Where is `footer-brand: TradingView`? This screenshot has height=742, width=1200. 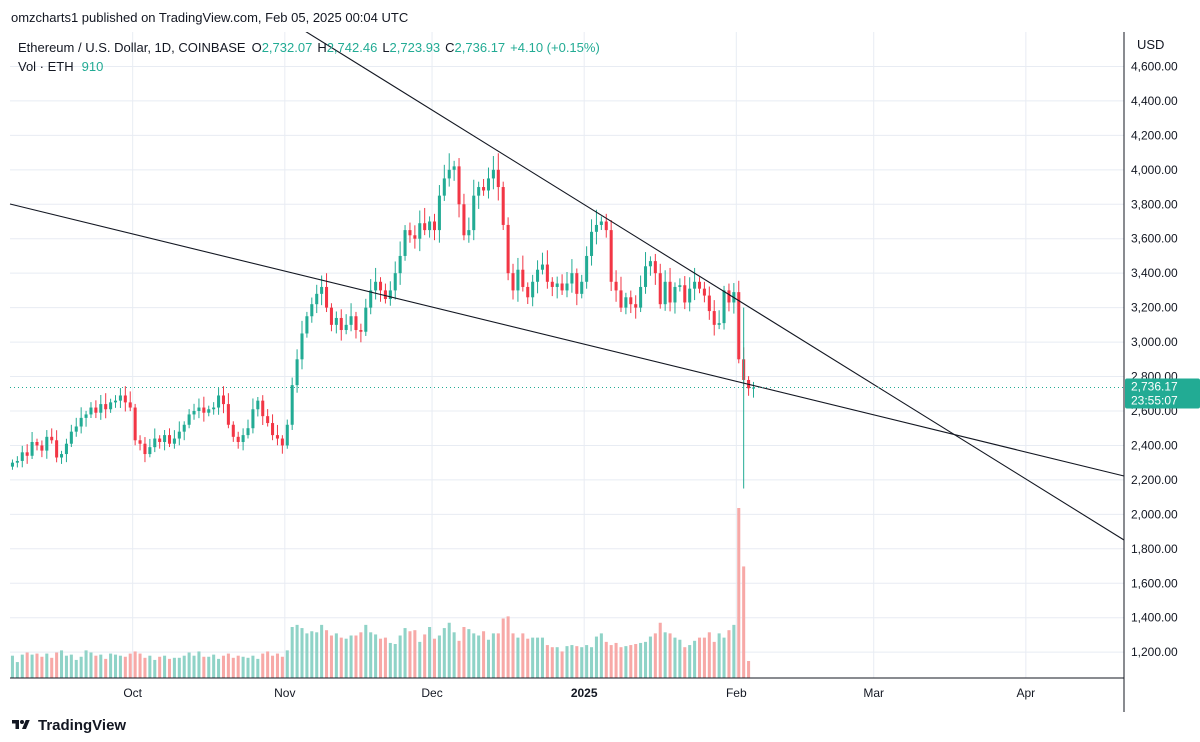
footer-brand: TradingView is located at coordinates (68, 725).